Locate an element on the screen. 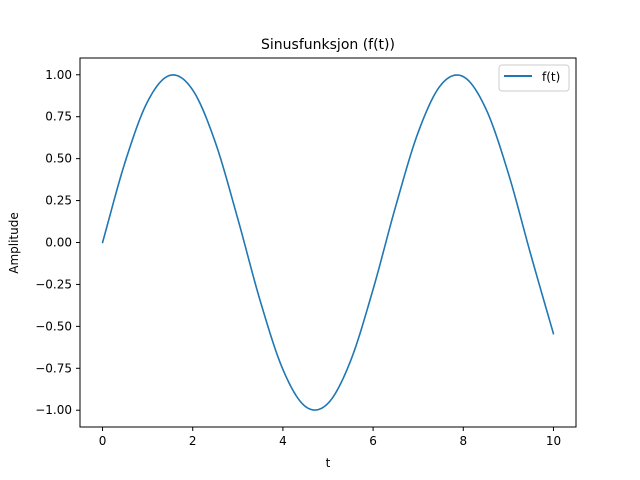  legend-label-f-t: f(t) is located at coordinates (551, 77).